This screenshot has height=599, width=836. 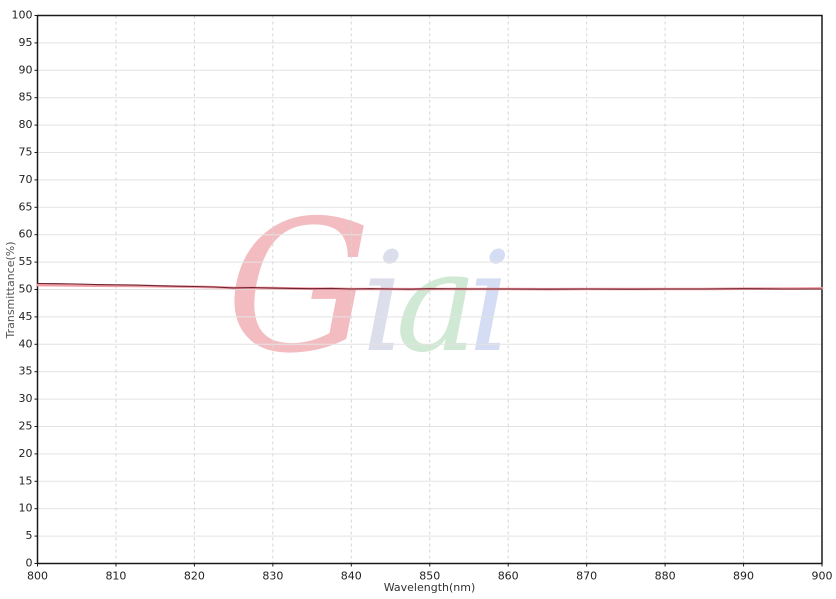 What do you see at coordinates (26, 42) in the screenshot?
I see `y-tick-label: 95` at bounding box center [26, 42].